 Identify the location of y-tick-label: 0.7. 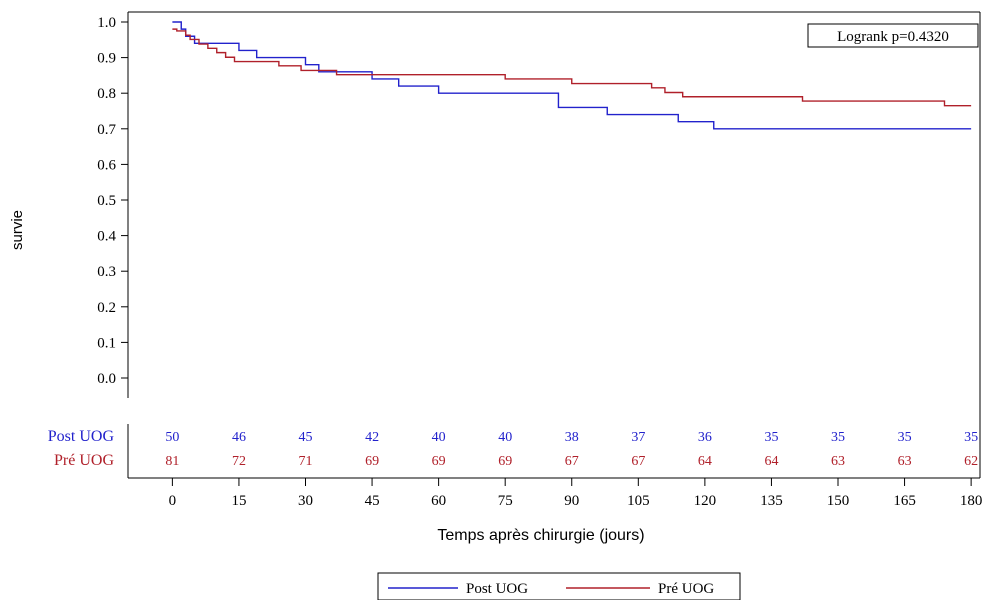
(106, 130).